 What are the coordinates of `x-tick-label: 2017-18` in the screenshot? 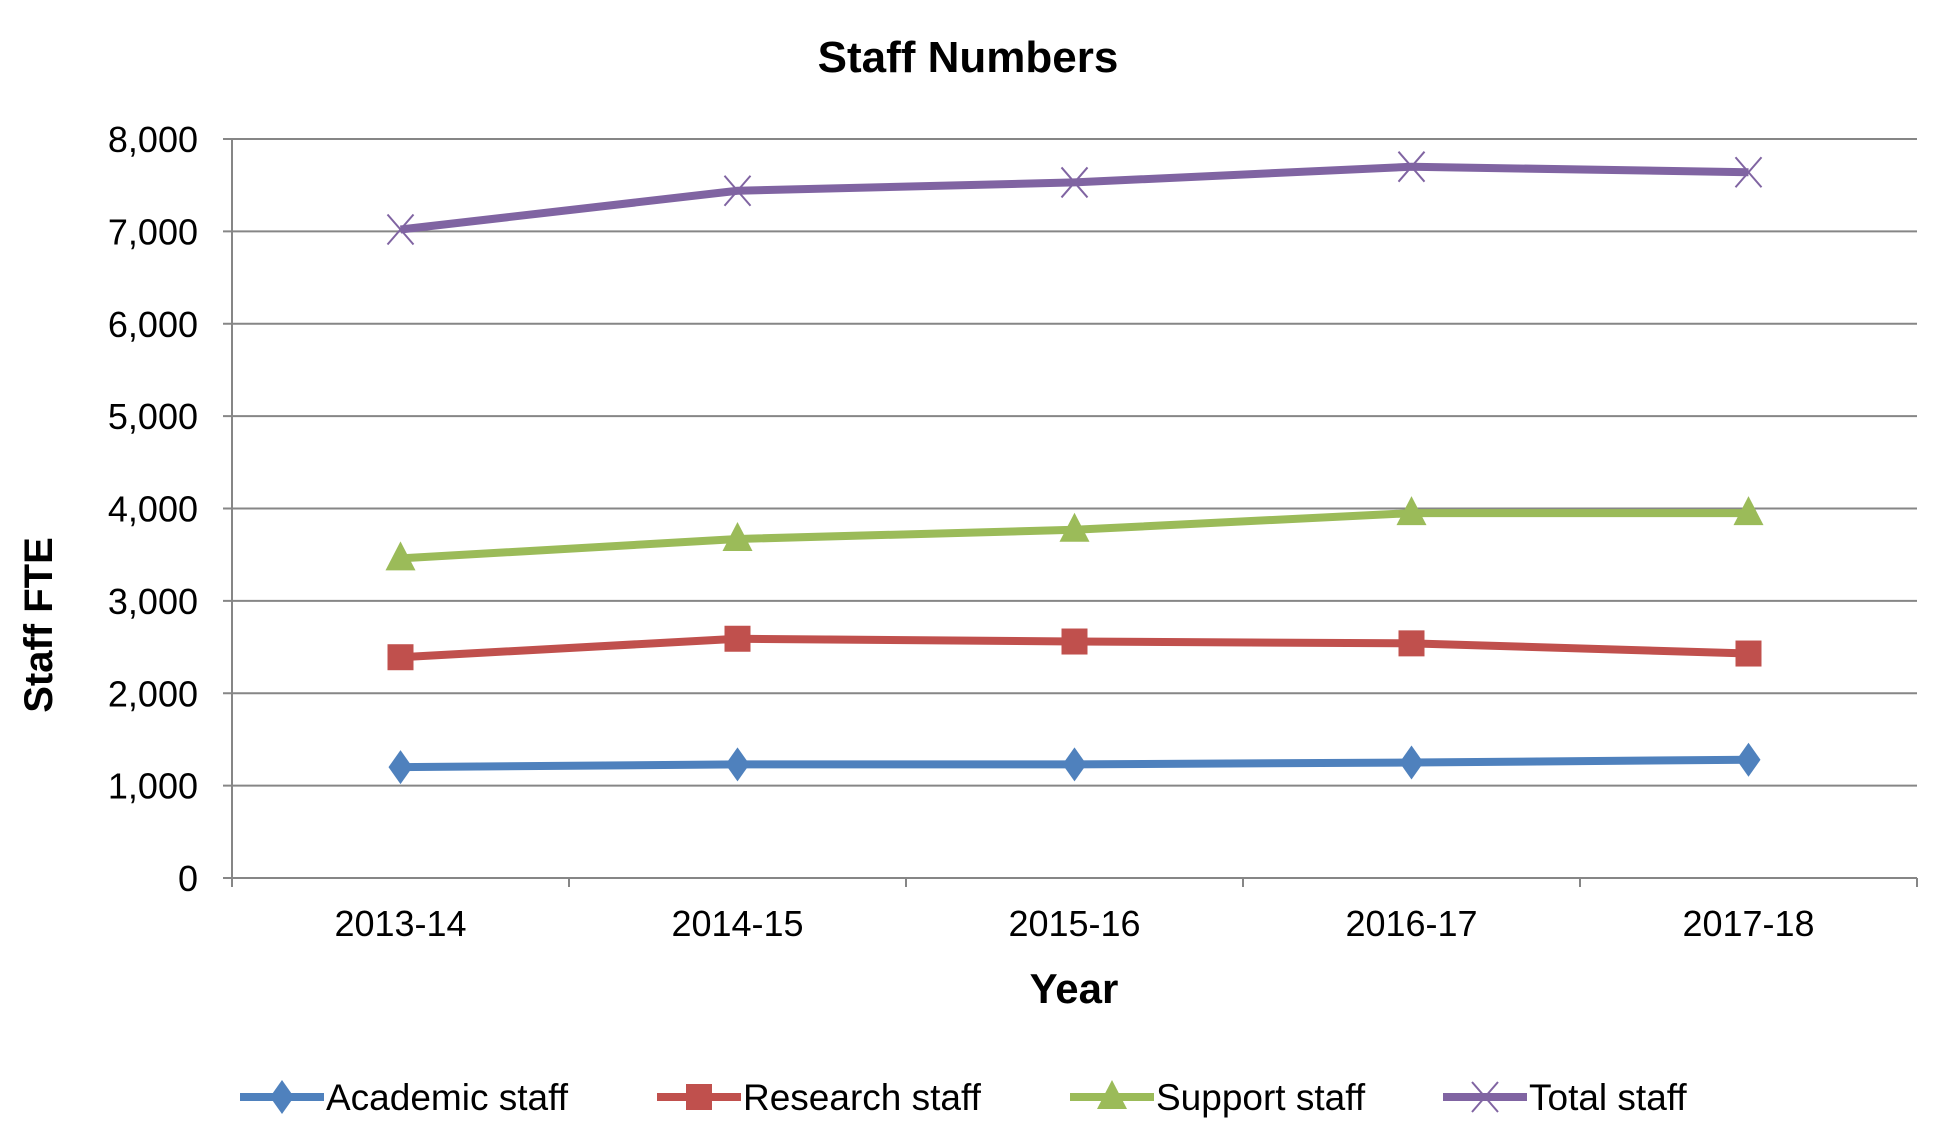 It's located at (1748, 923).